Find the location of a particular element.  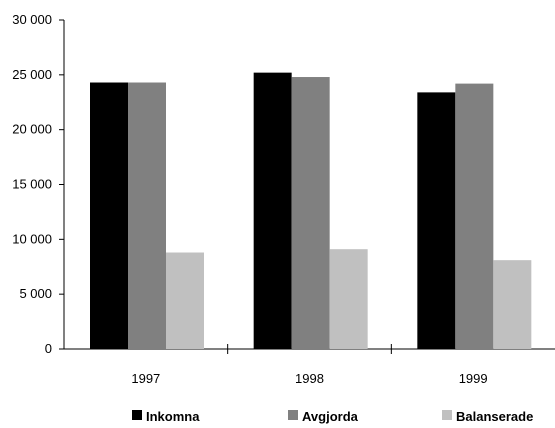

y-ticks: 0 5 000 10 000 15 000 20 000 25 000 30 000 is located at coordinates (38, 184).